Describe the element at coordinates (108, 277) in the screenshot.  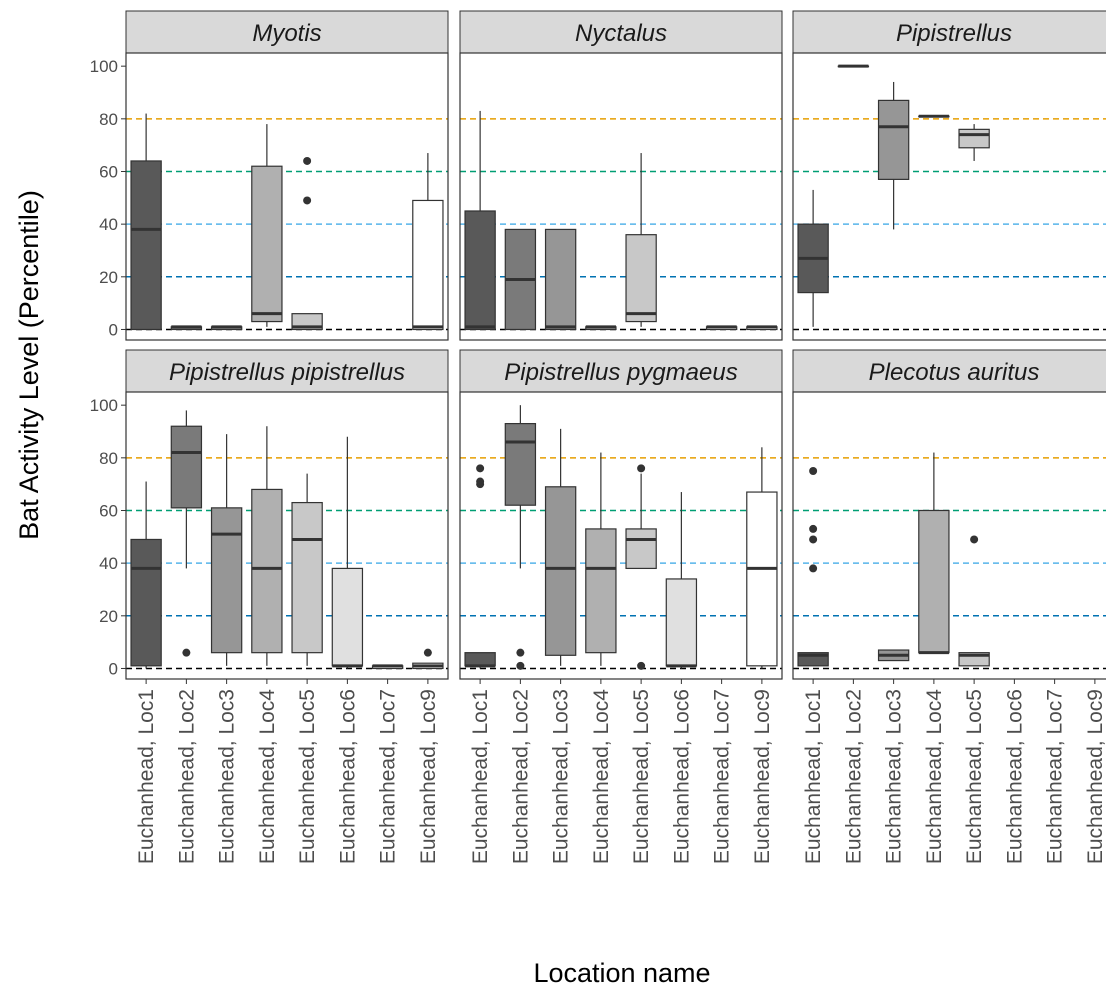
I see `y-tick-label: 20` at that location.